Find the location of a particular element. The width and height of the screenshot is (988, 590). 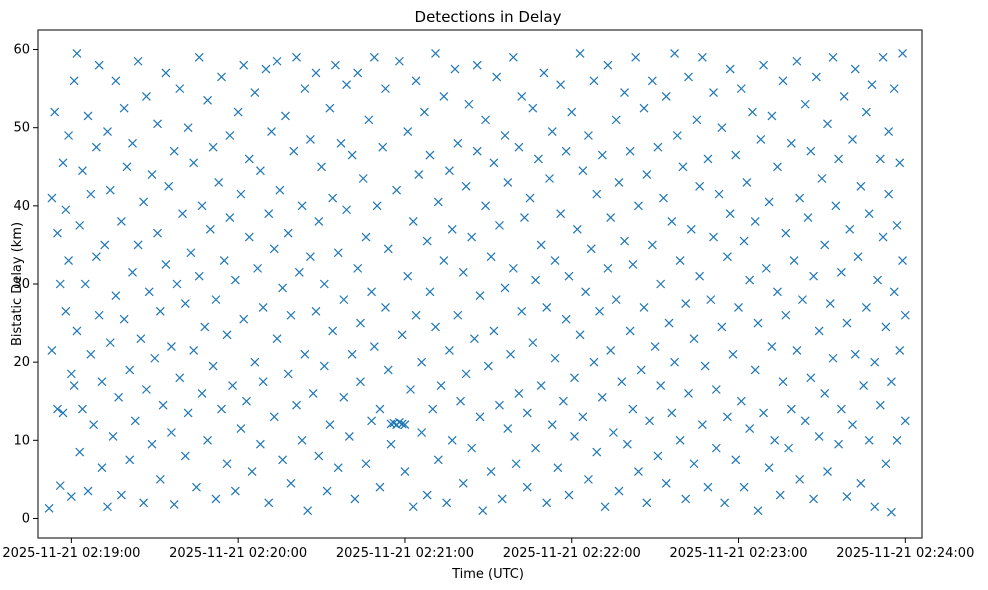

y-tick-label: 50 is located at coordinates (21, 128).